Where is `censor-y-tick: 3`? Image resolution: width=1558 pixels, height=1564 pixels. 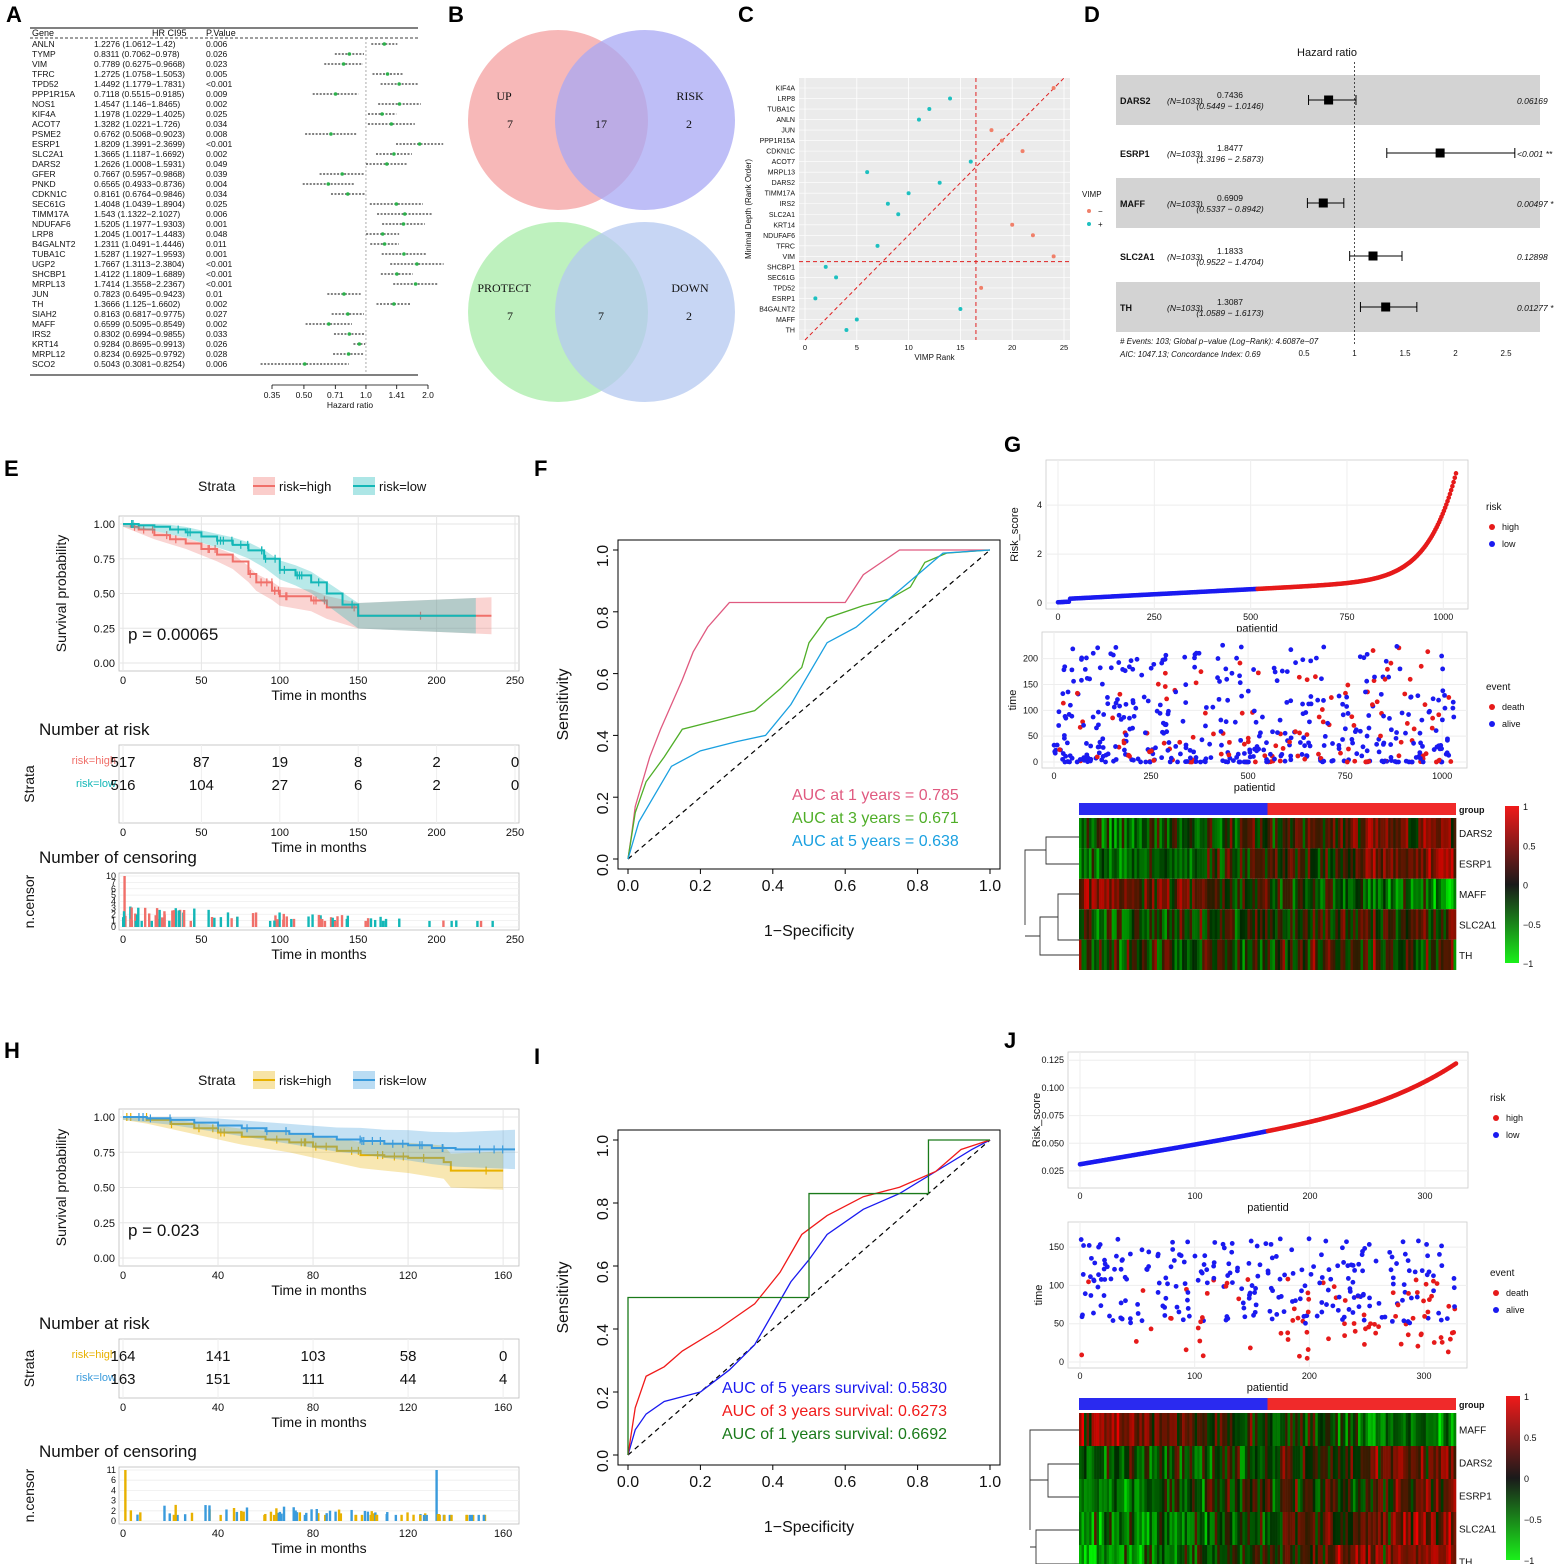 censor-y-tick: 3 is located at coordinates (113, 908).